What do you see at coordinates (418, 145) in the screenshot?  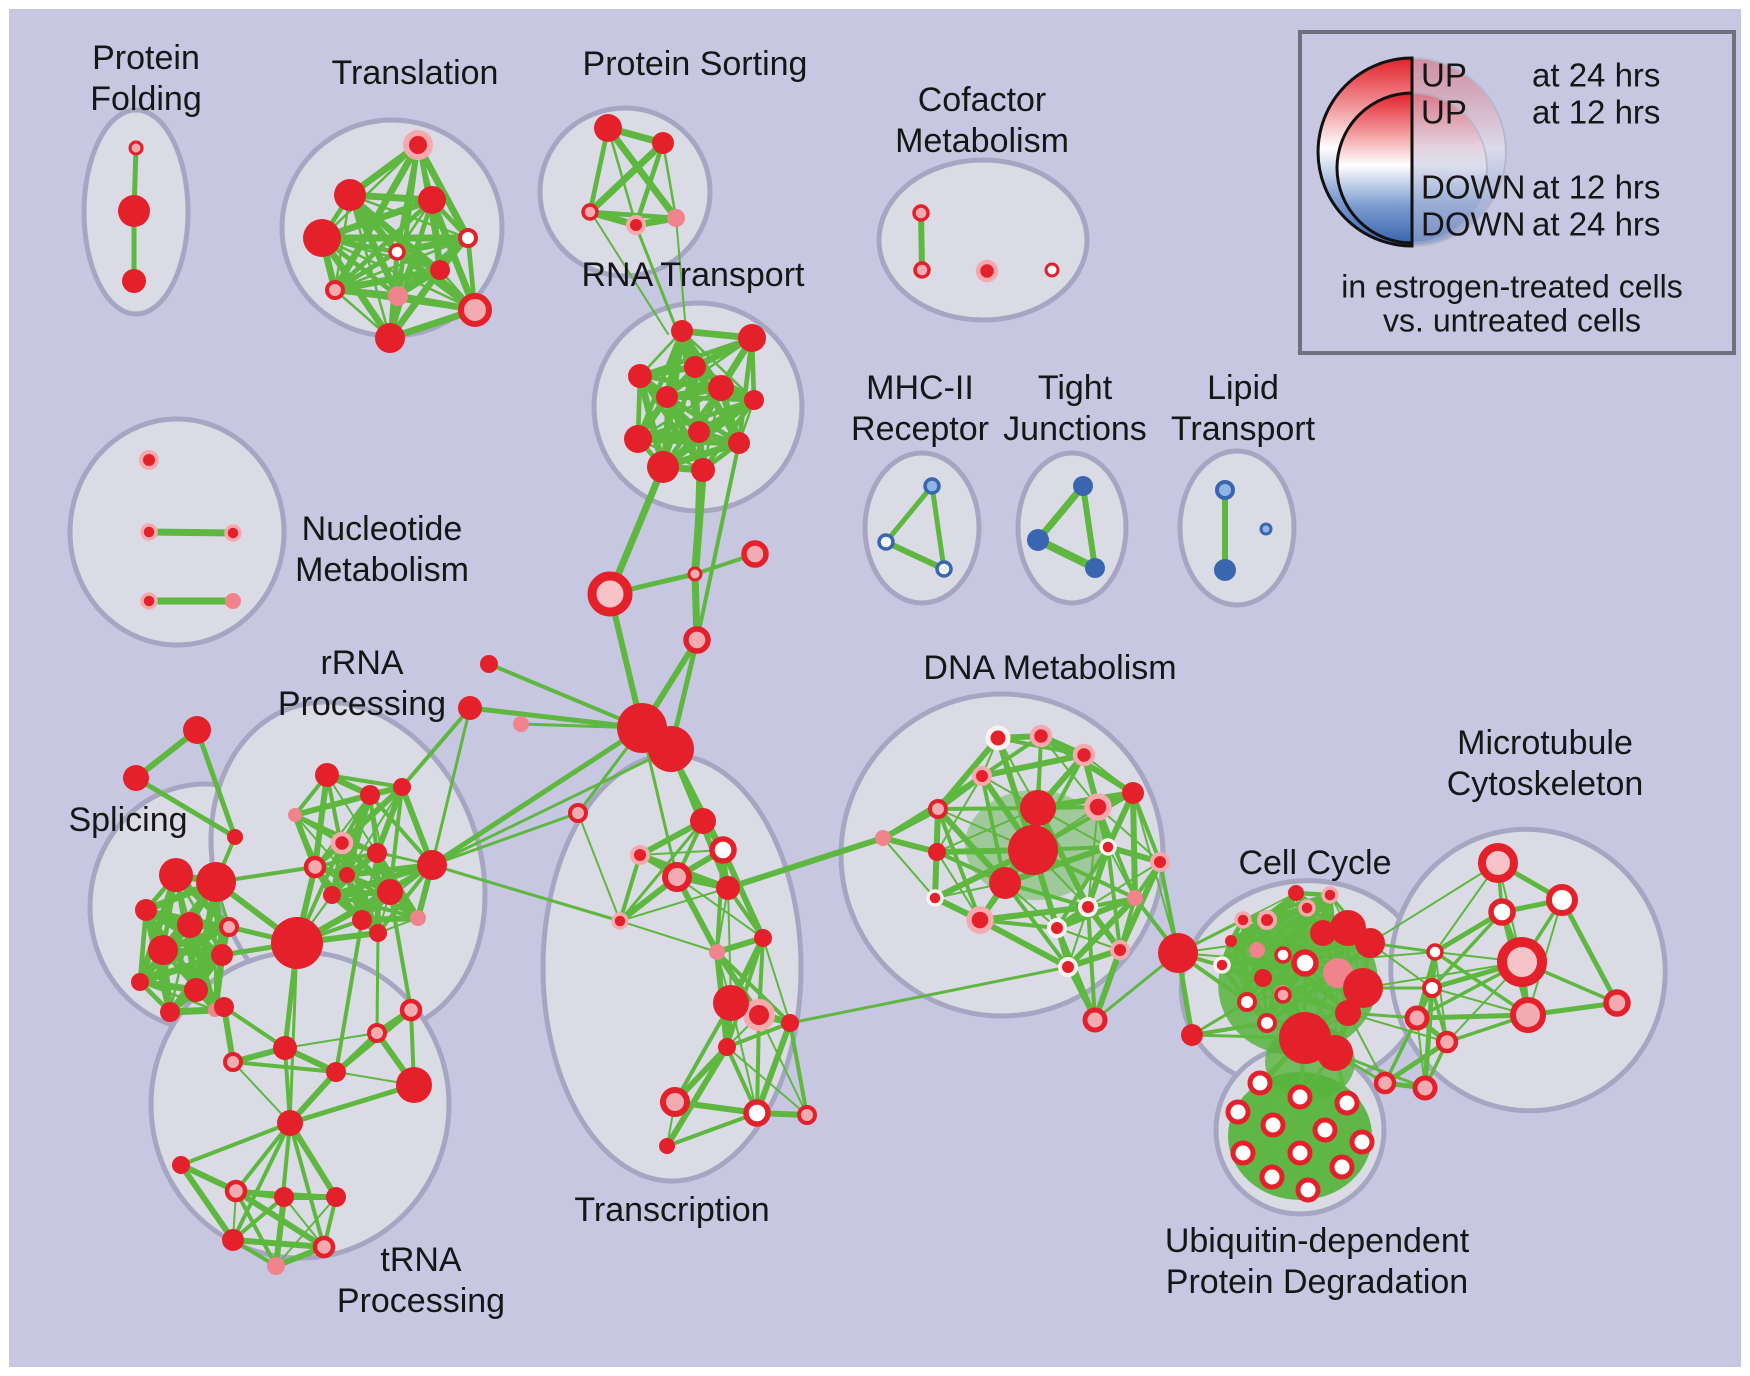 I see `node-translation` at bounding box center [418, 145].